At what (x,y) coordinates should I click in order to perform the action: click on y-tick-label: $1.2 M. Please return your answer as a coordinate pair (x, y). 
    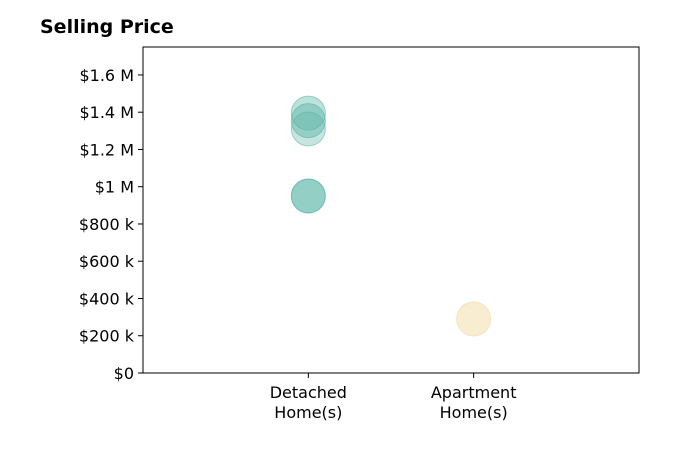
    Looking at the image, I should click on (106, 149).